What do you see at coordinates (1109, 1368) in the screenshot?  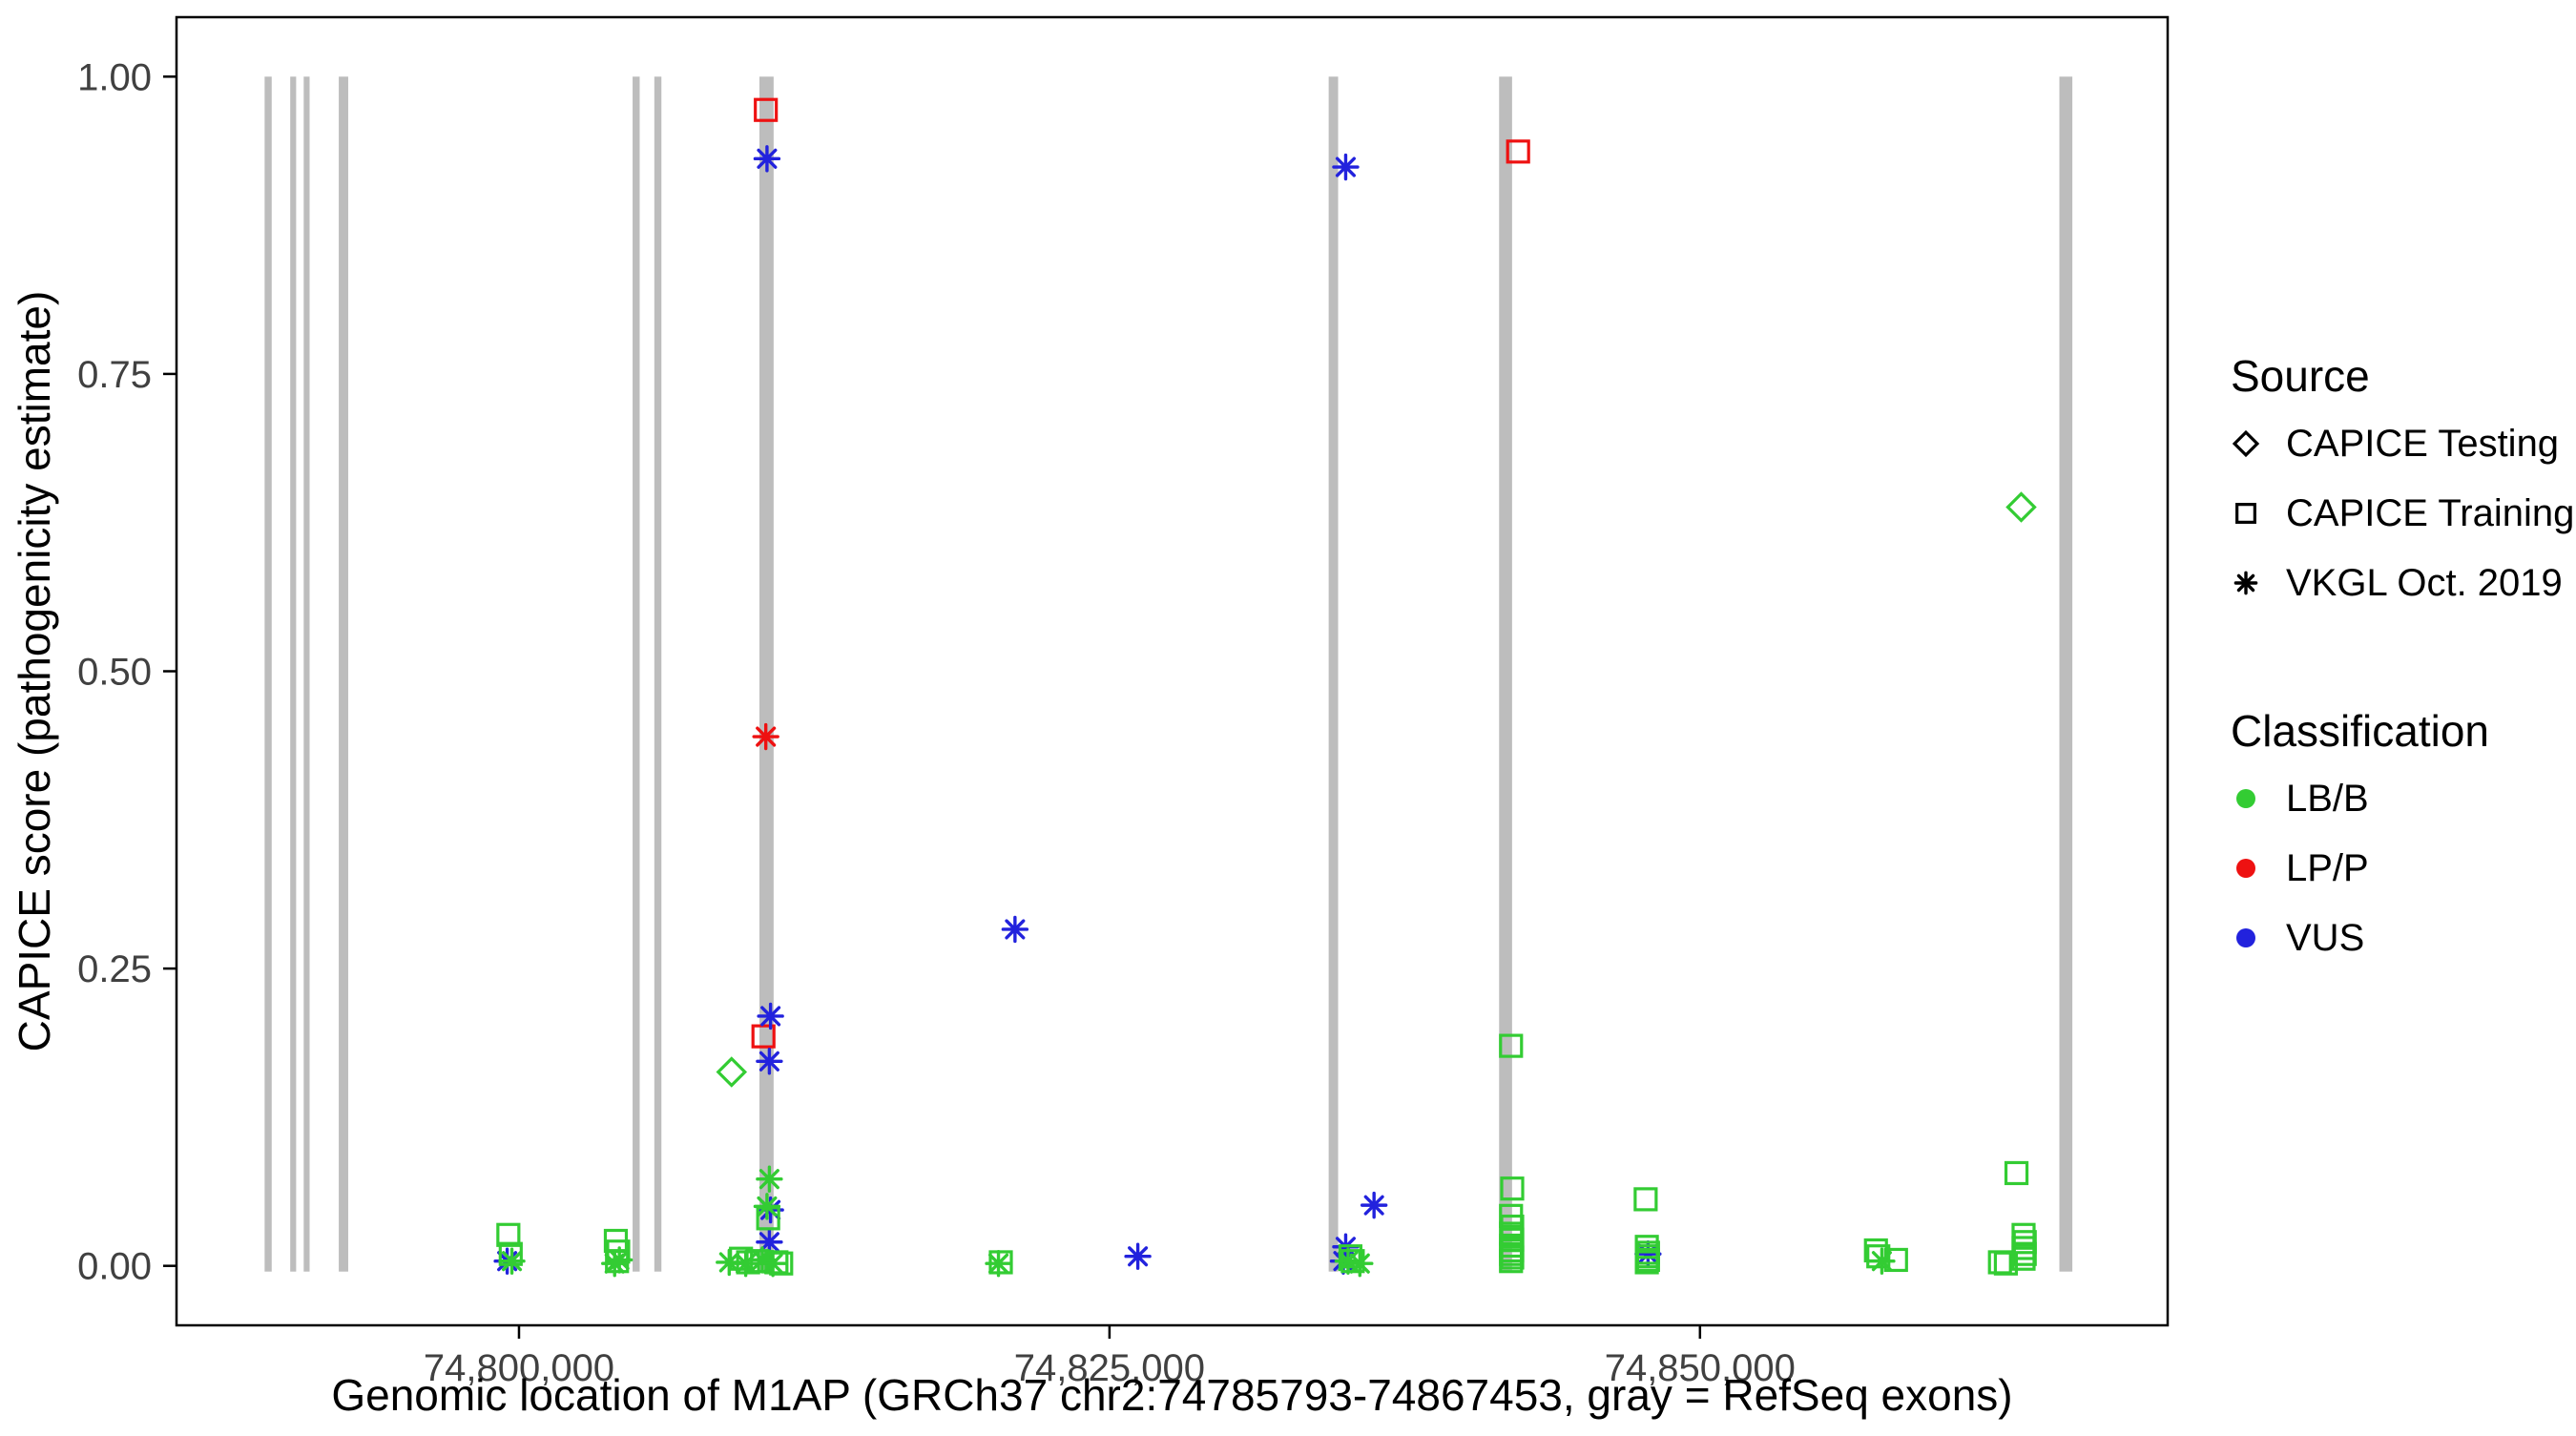 I see `x-tick-label: 74,825,000` at bounding box center [1109, 1368].